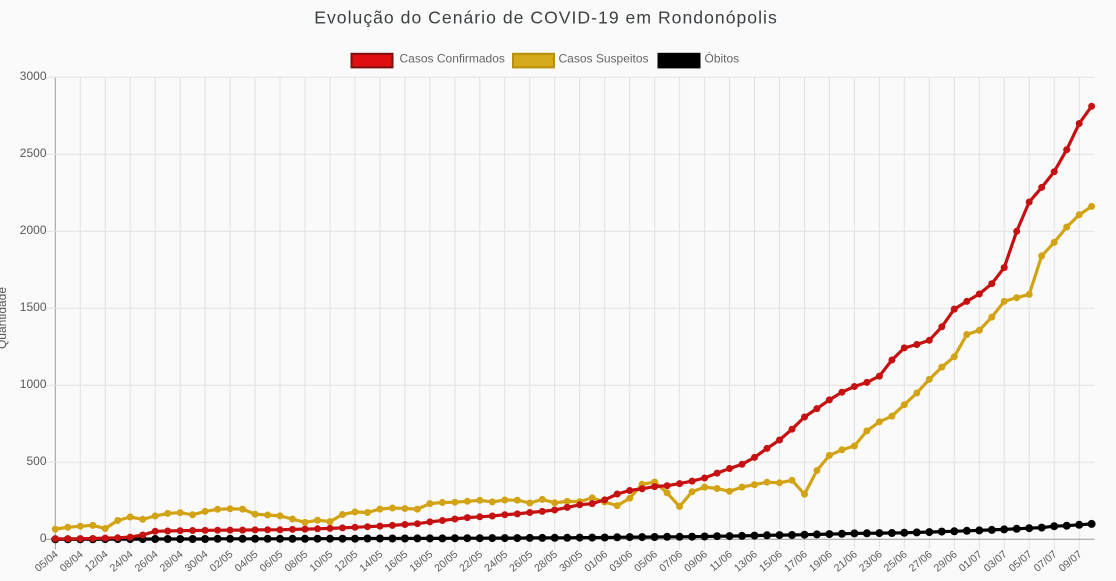  What do you see at coordinates (452, 59) in the screenshot?
I see `svg-text: Casos Confirmados` at bounding box center [452, 59].